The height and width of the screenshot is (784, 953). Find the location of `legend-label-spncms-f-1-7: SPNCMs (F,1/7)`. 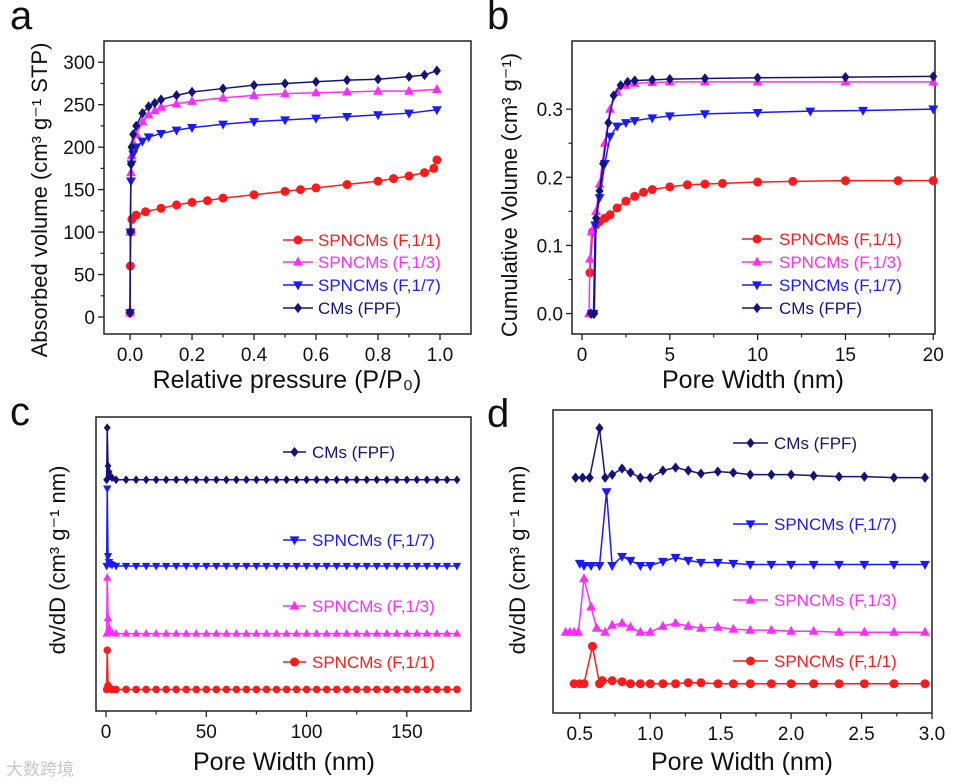

legend-label-spncms-f-1-7: SPNCMs (F,1/7) is located at coordinates (373, 540).